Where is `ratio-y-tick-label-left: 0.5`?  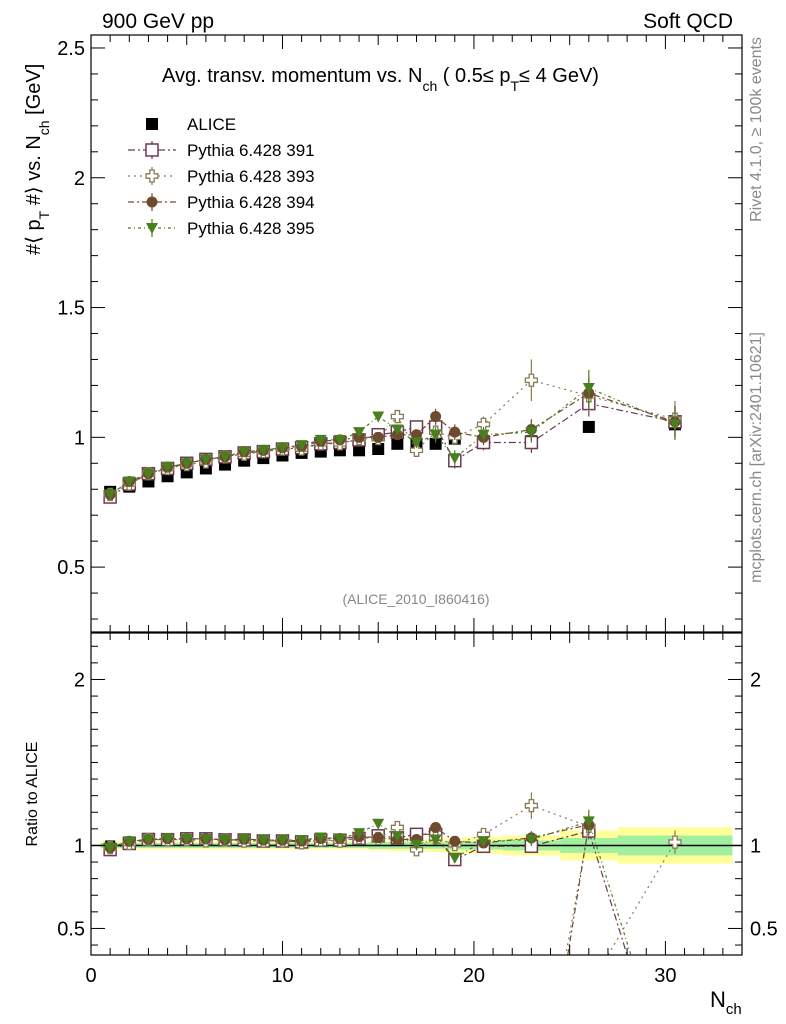 ratio-y-tick-label-left: 0.5 is located at coordinates (71, 929).